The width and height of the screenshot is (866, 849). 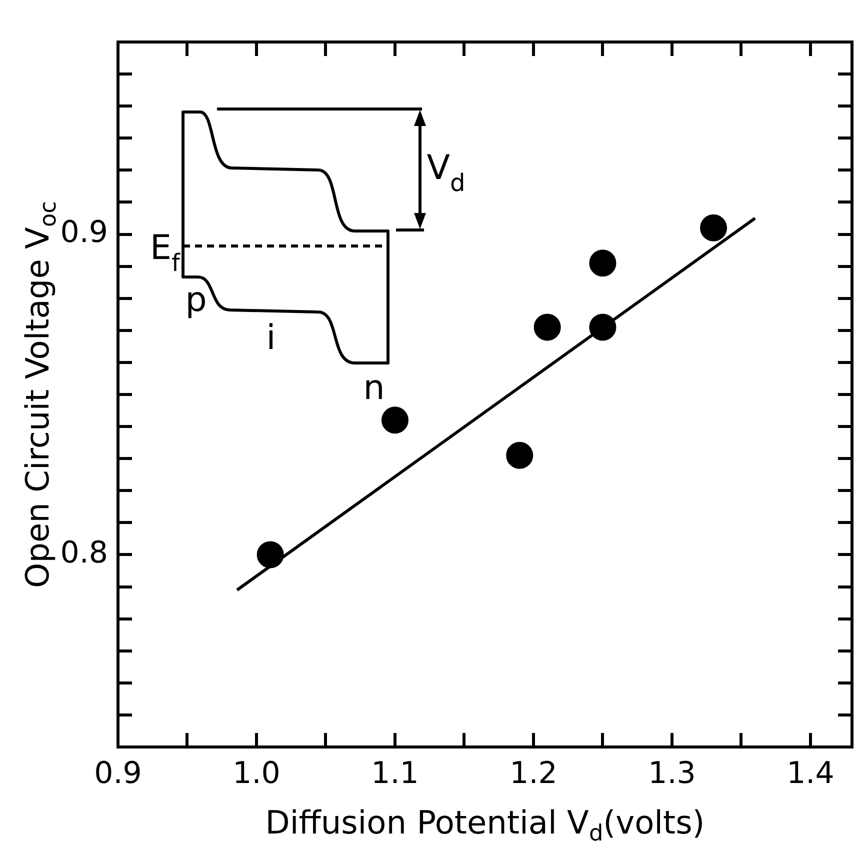 What do you see at coordinates (196, 300) in the screenshot?
I see `annotation: p` at bounding box center [196, 300].